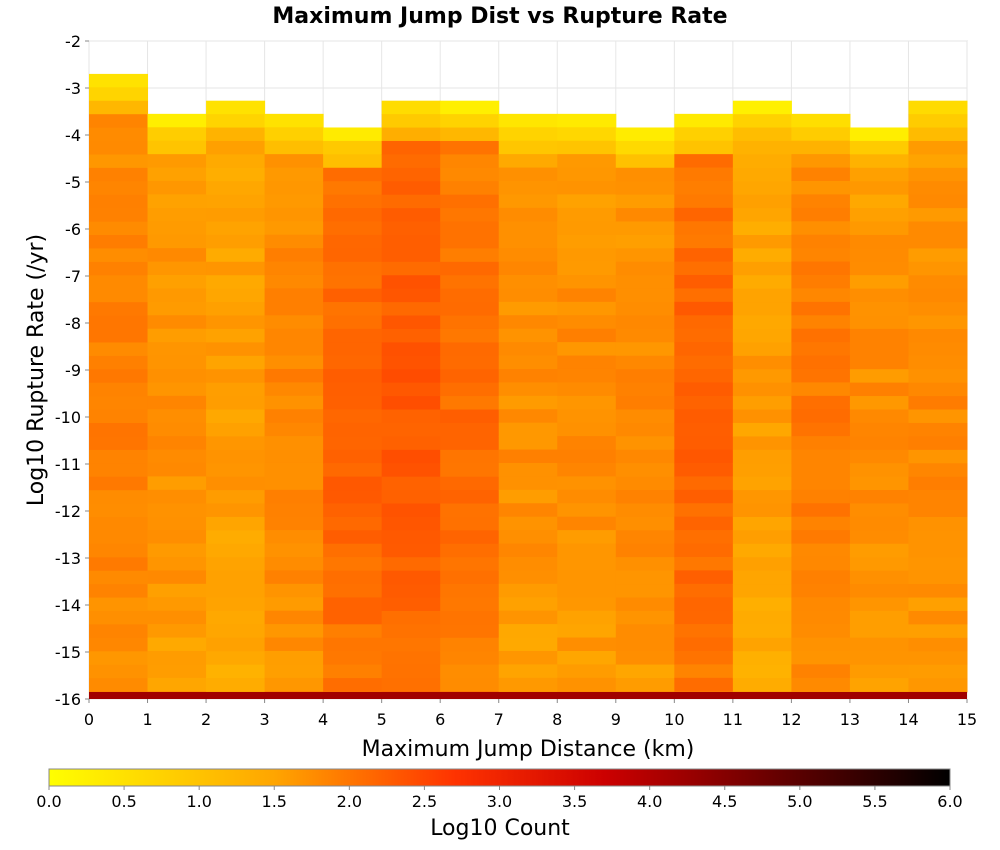 This screenshot has height=850, width=1000. I want to click on y-tick-label: -8, so click(73, 323).